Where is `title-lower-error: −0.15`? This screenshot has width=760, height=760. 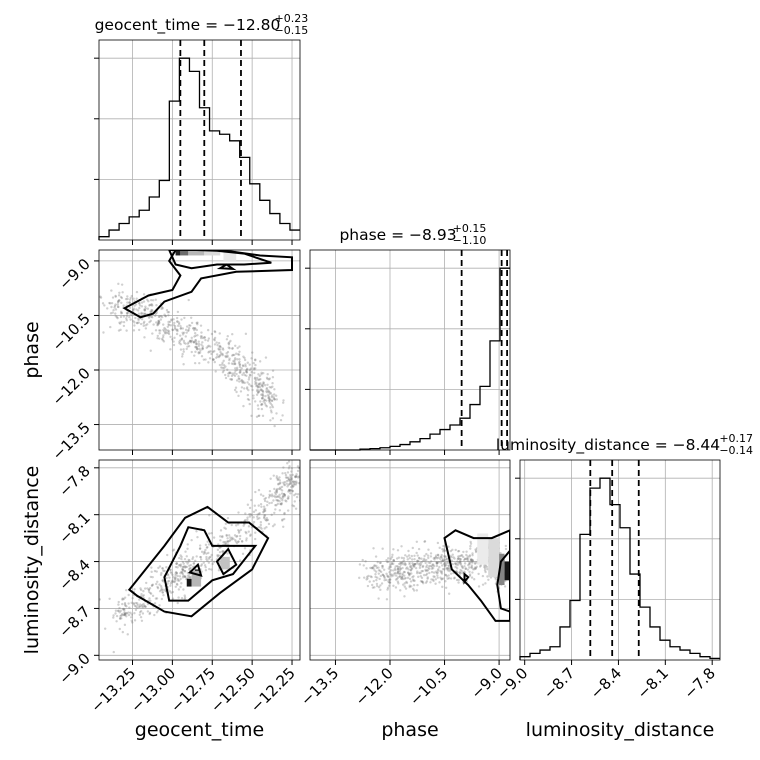
title-lower-error: −0.15 is located at coordinates (292, 30).